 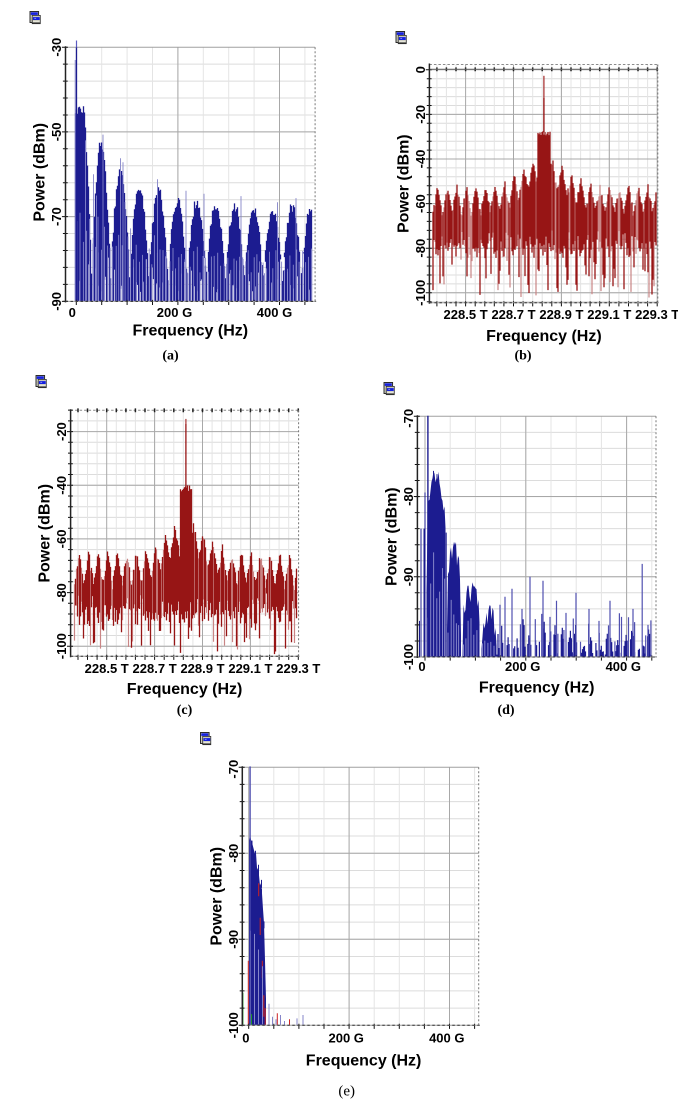 I want to click on svg-text: -30, so click(x=56, y=47).